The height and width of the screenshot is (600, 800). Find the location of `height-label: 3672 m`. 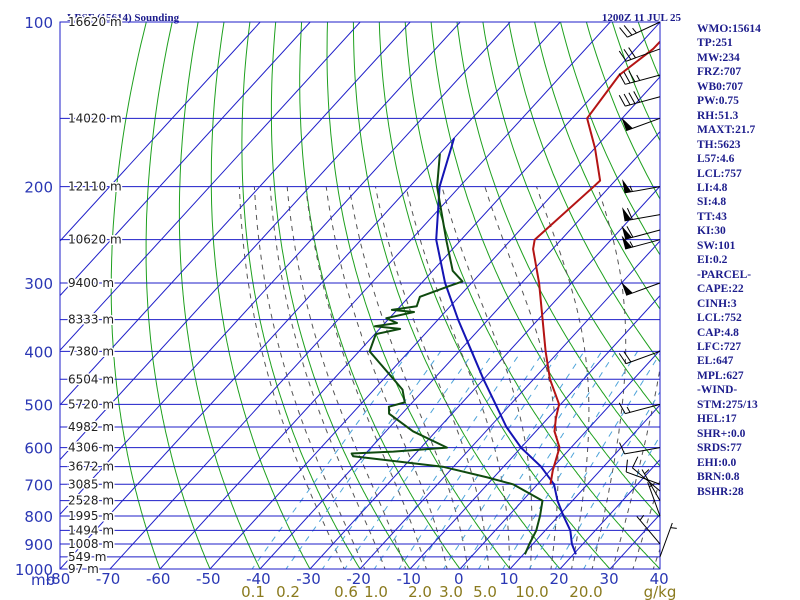

height-label: 3672 m is located at coordinates (91, 467).